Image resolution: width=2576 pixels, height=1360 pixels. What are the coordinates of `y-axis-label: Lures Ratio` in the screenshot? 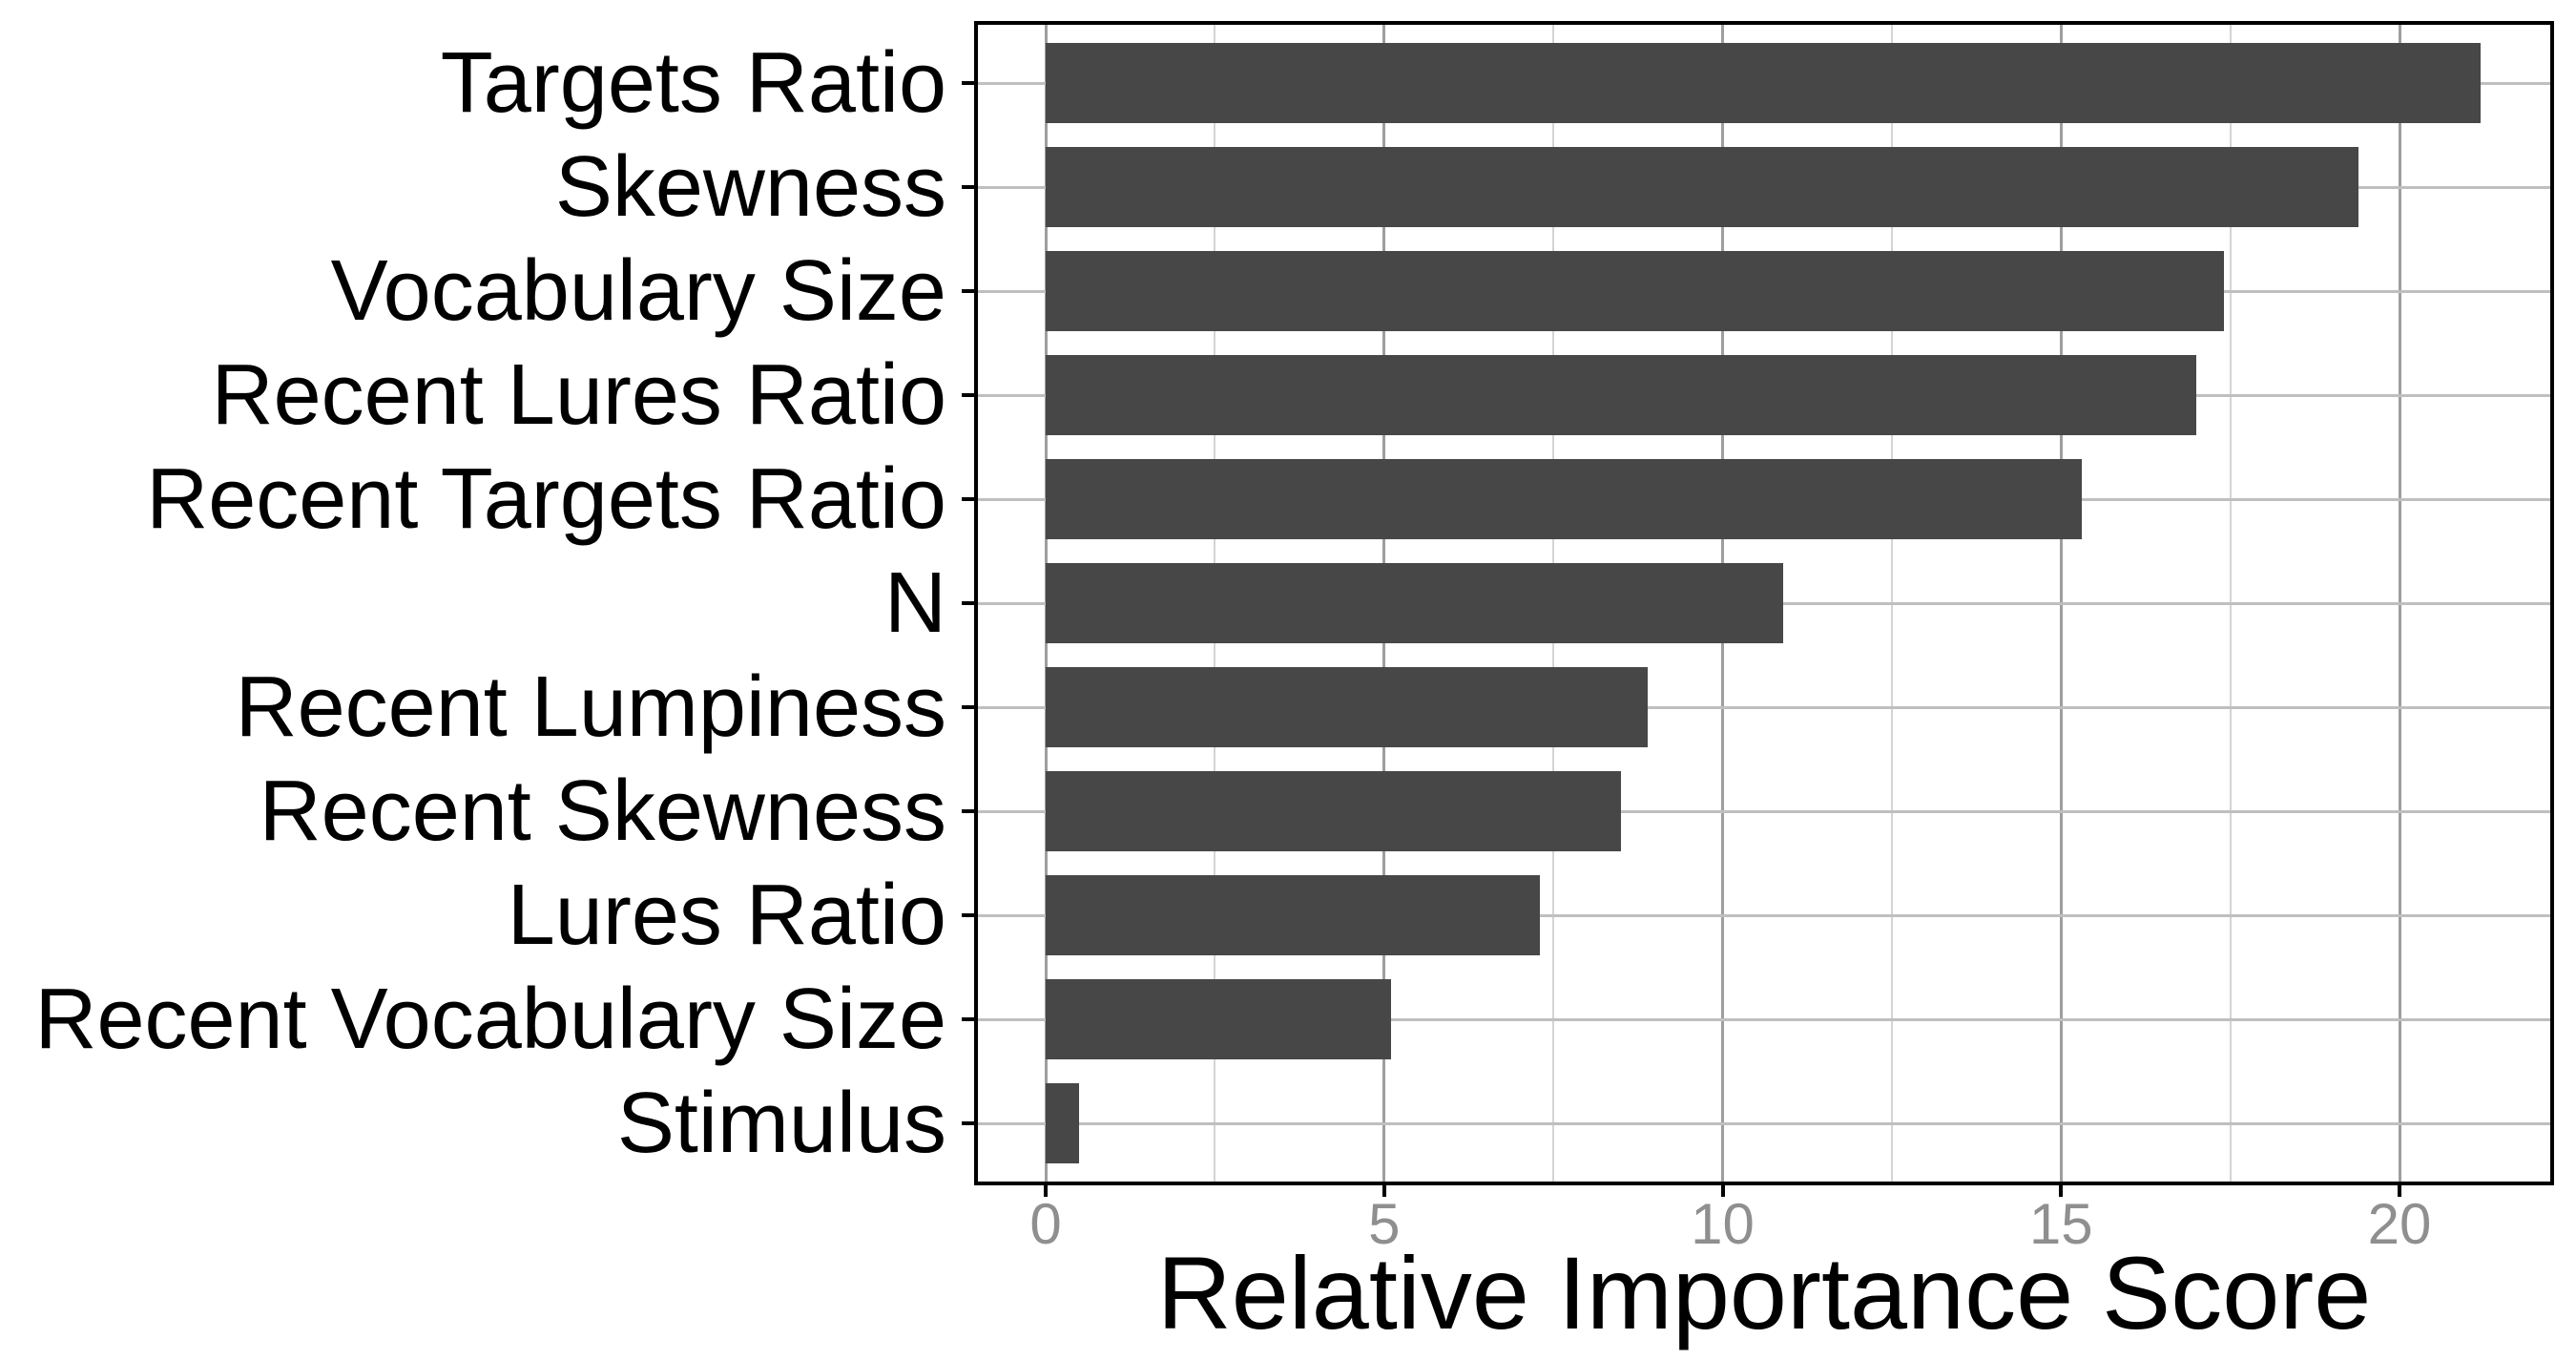 It's located at (726, 915).